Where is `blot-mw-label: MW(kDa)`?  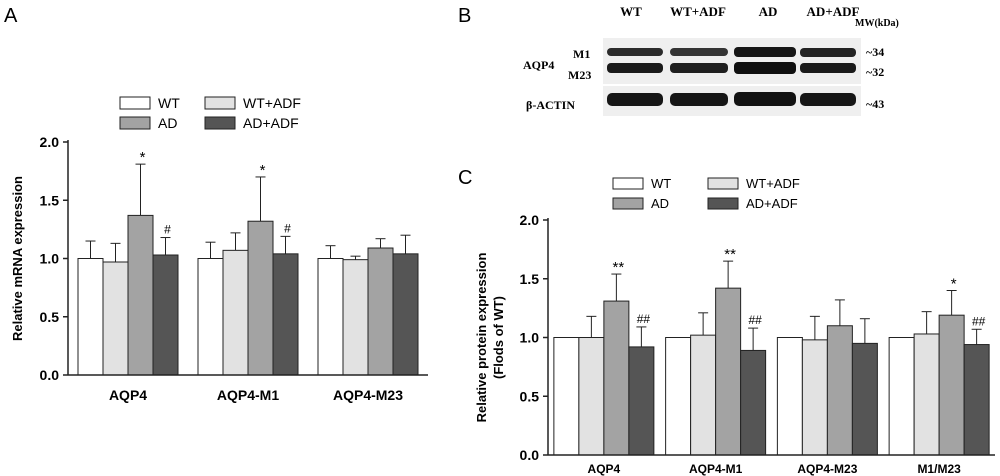
blot-mw-label: MW(kDa) is located at coordinates (877, 23).